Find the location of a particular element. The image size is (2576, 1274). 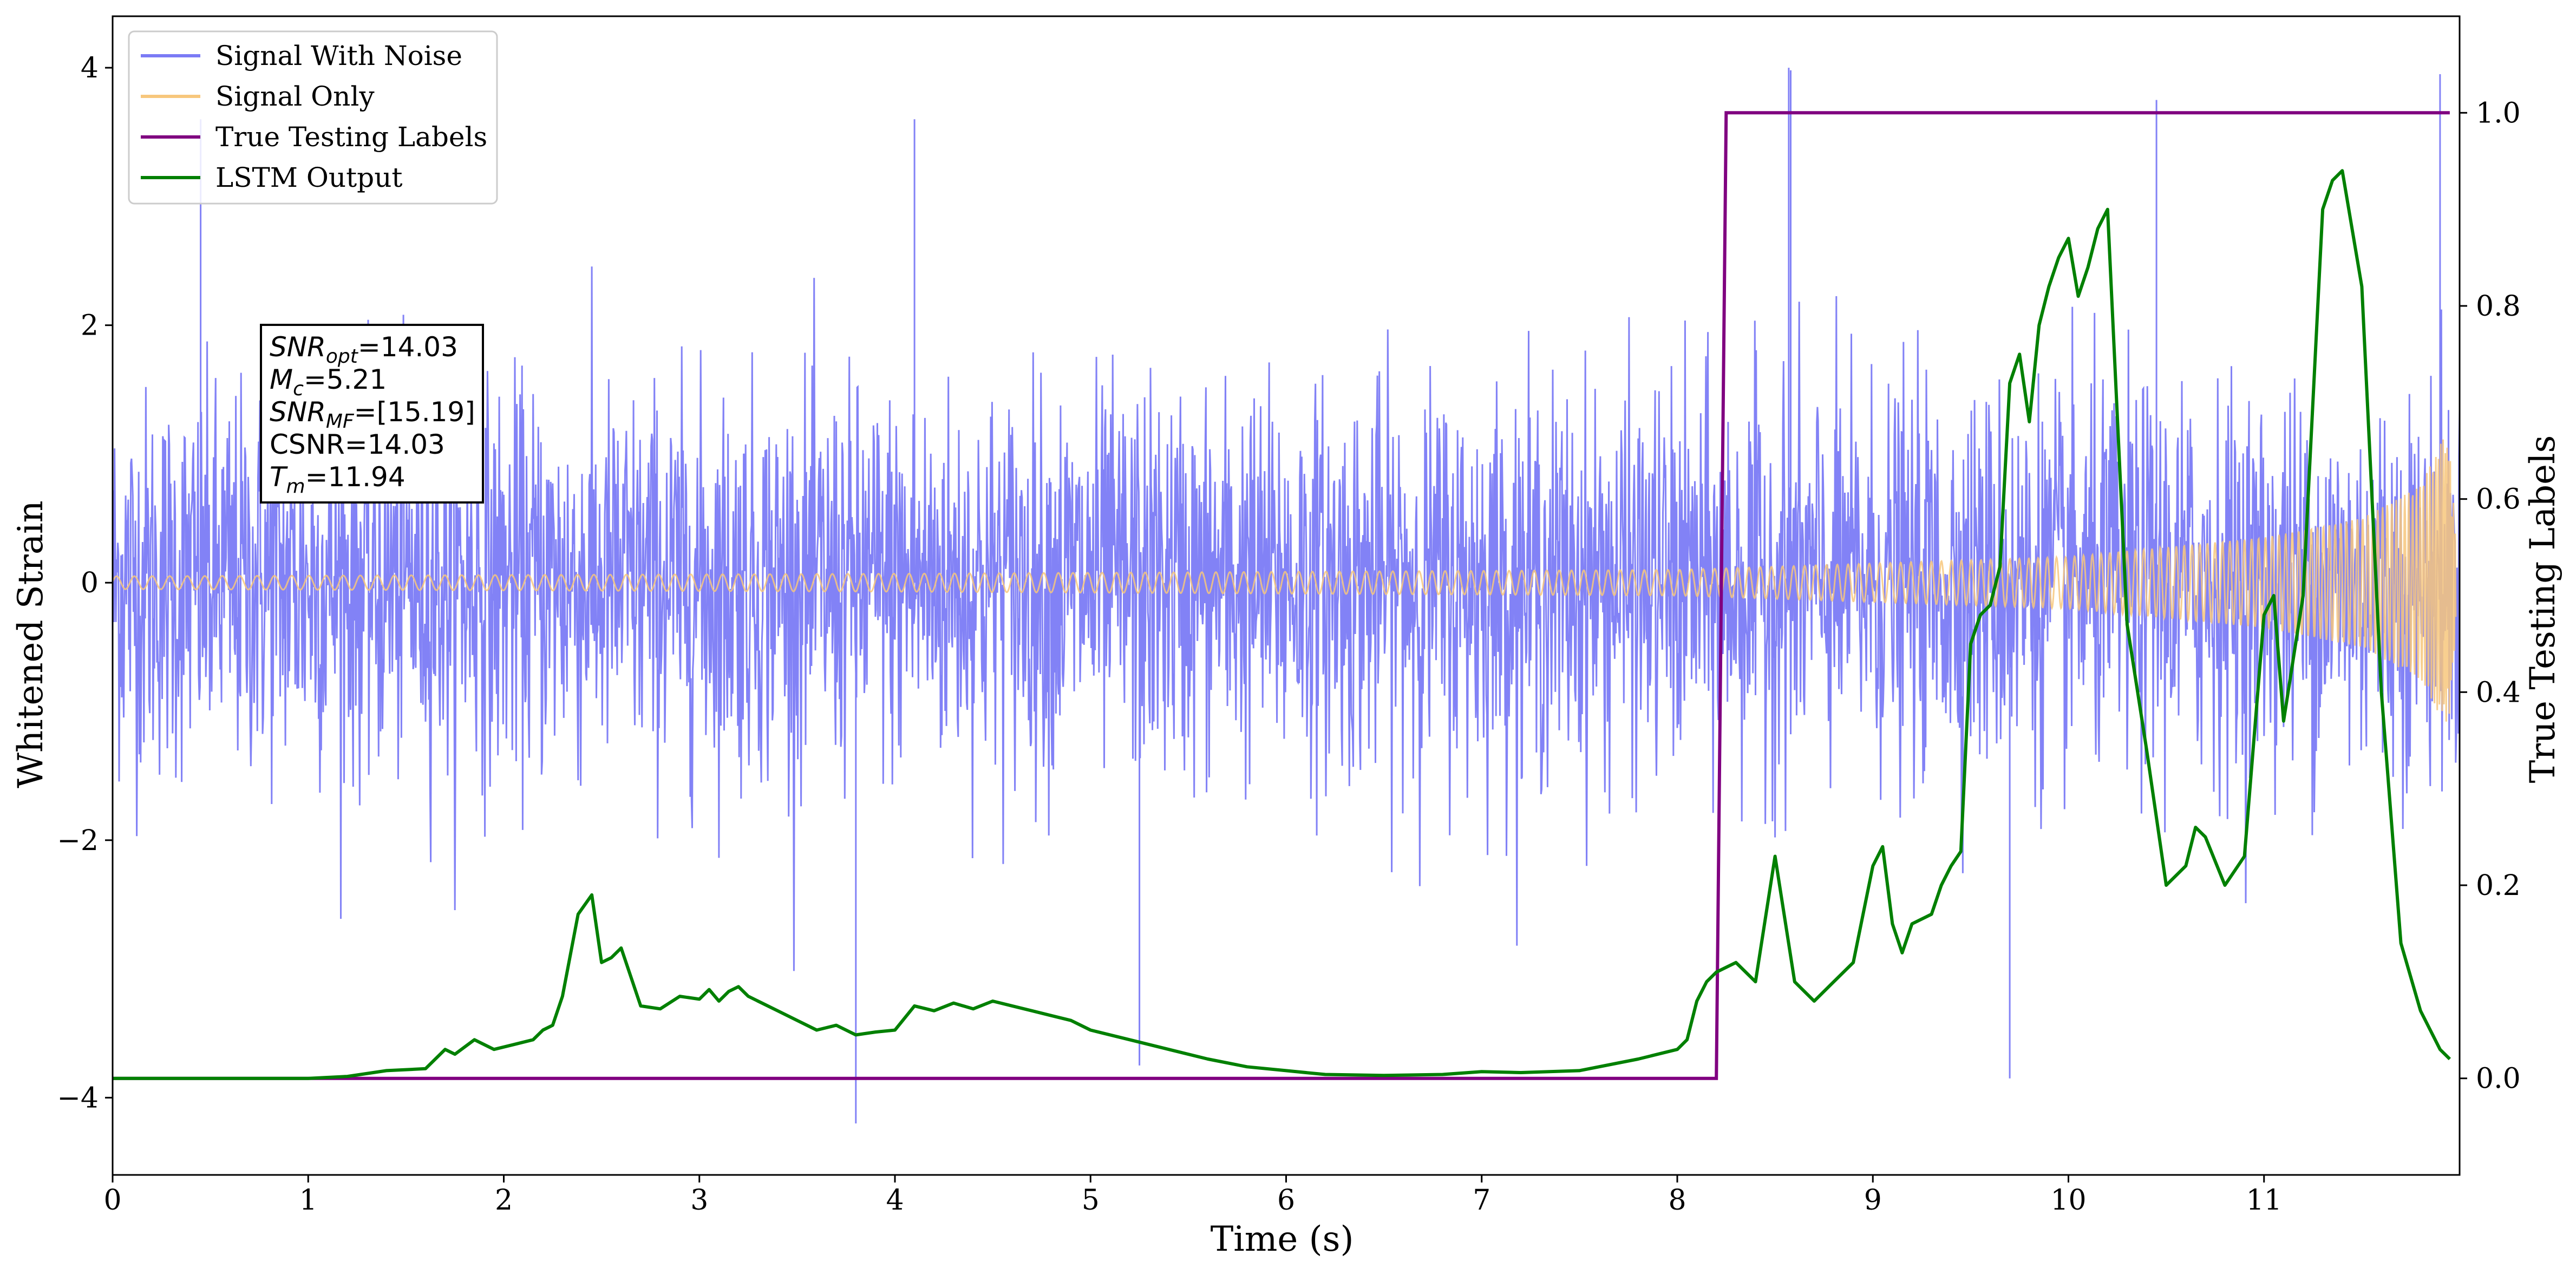

x-tick-label: 6 is located at coordinates (1286, 1200).